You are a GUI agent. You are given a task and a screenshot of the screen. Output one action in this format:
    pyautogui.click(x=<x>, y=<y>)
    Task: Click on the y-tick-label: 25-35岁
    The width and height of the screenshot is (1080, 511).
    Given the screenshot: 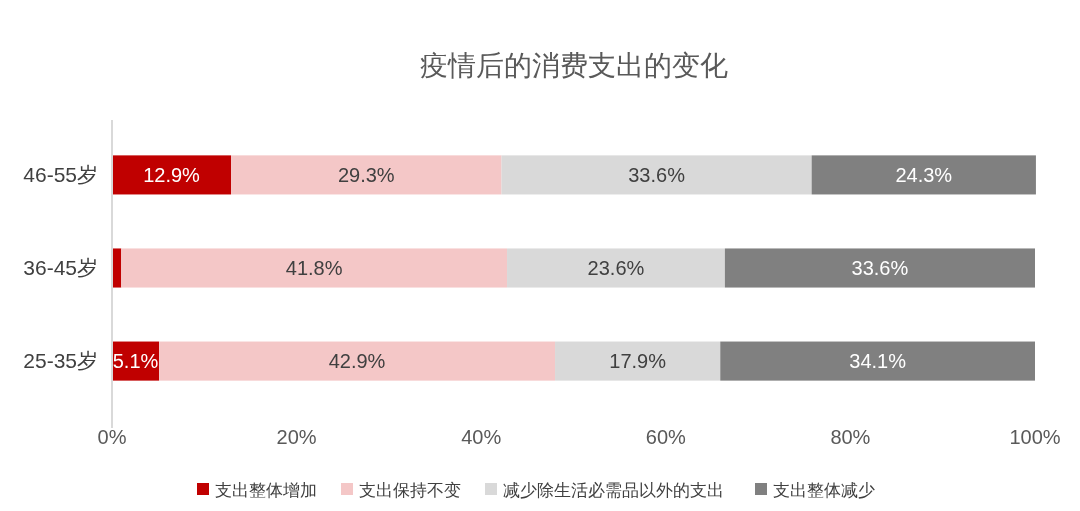 What is the action you would take?
    pyautogui.click(x=60, y=361)
    